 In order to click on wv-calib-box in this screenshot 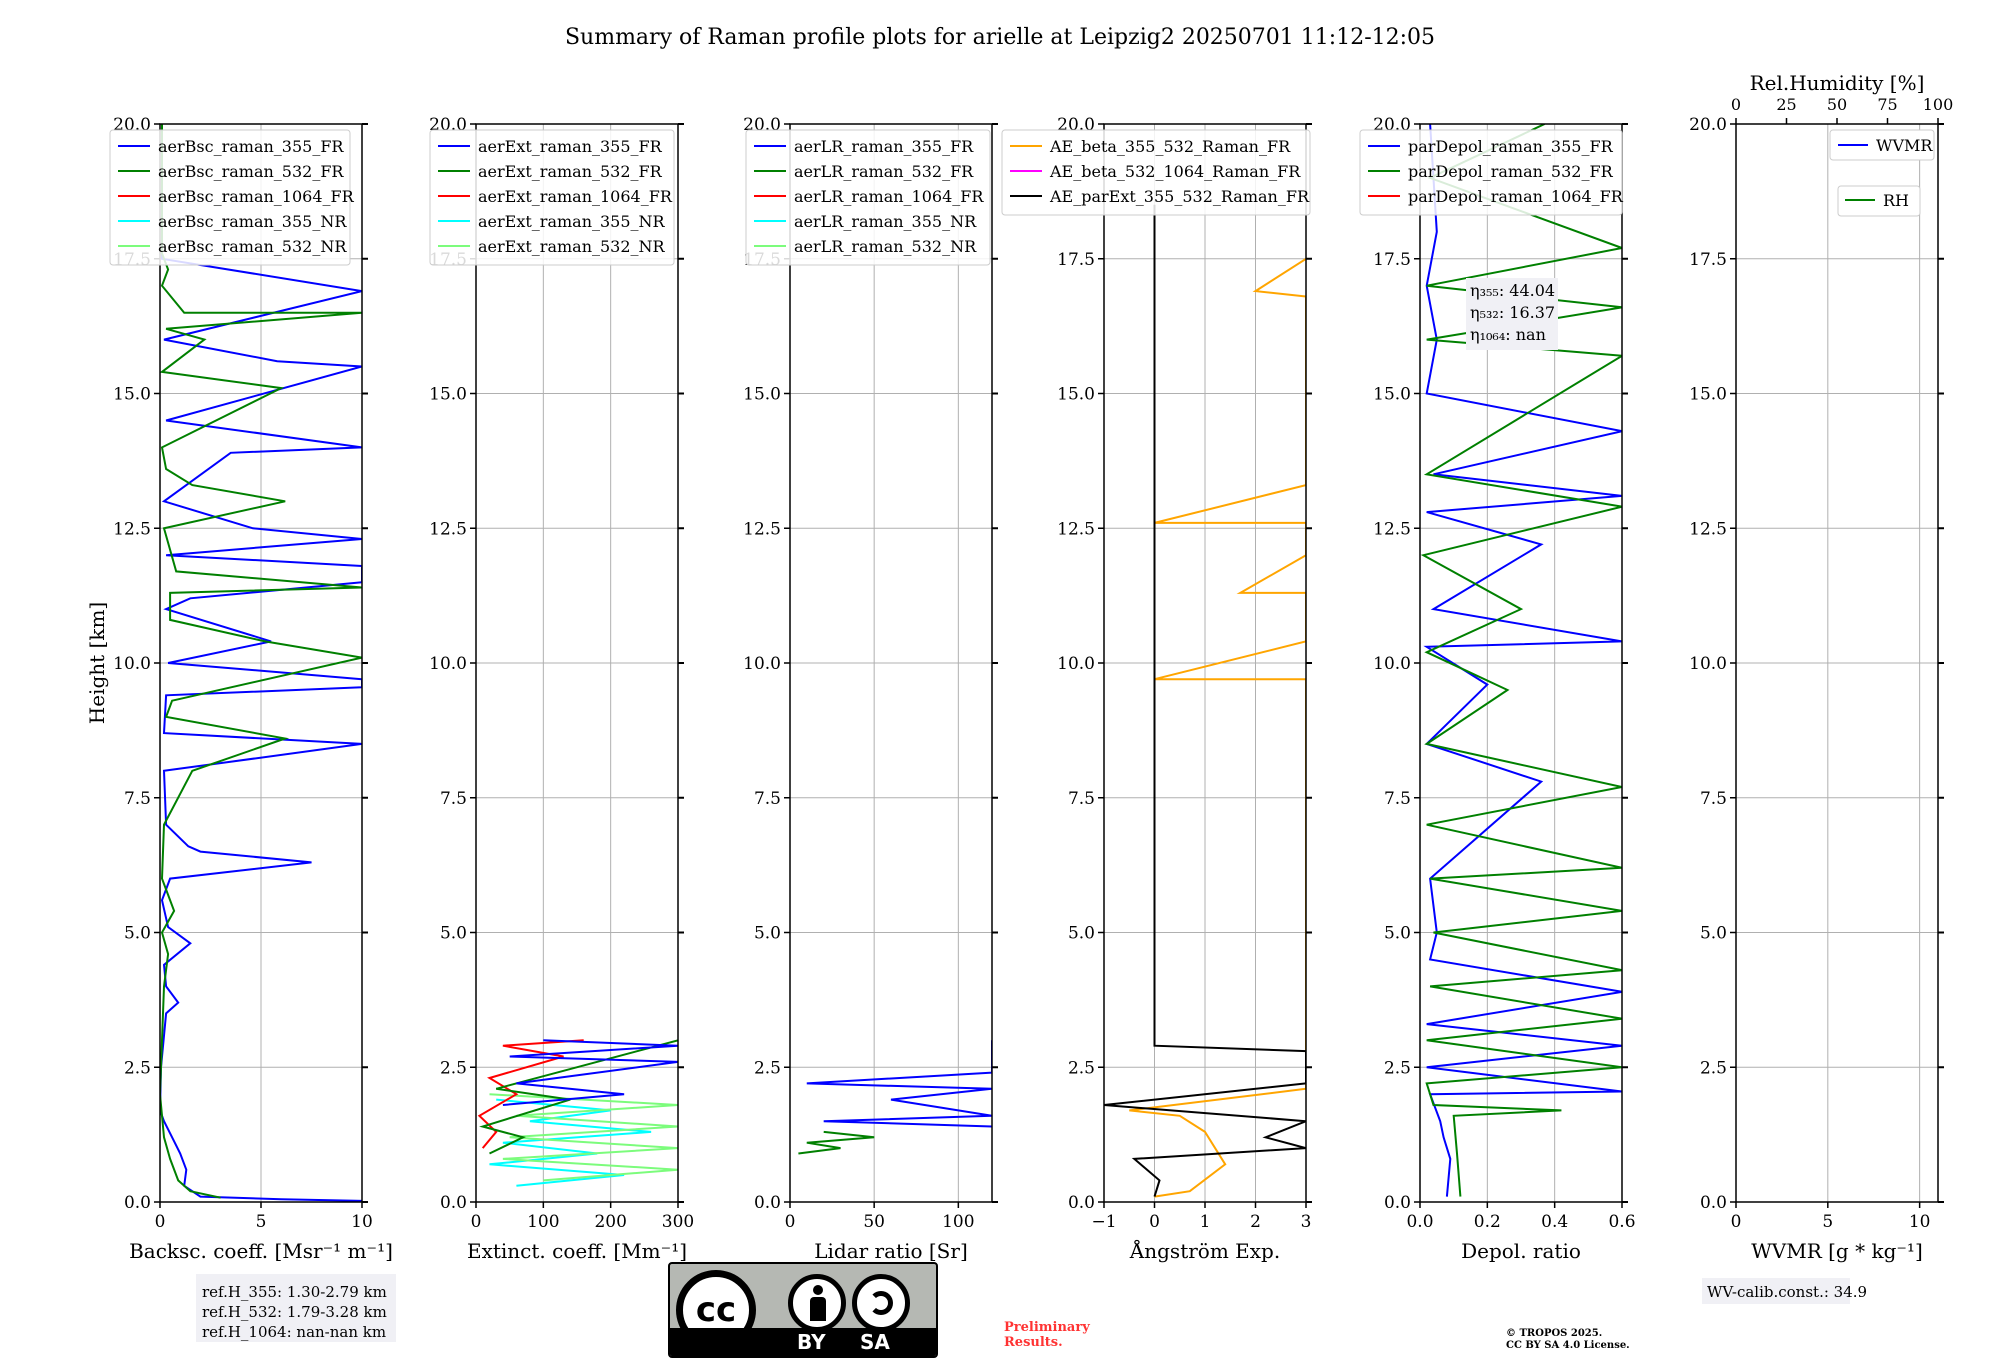, I will do `click(1776, 1291)`.